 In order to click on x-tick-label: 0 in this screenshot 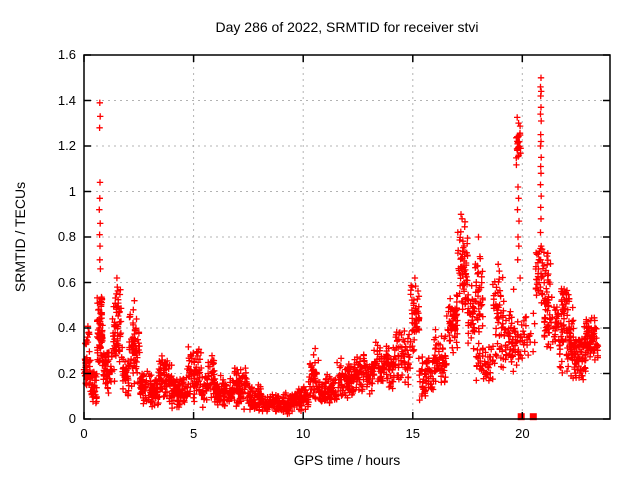, I will do `click(84, 433)`.